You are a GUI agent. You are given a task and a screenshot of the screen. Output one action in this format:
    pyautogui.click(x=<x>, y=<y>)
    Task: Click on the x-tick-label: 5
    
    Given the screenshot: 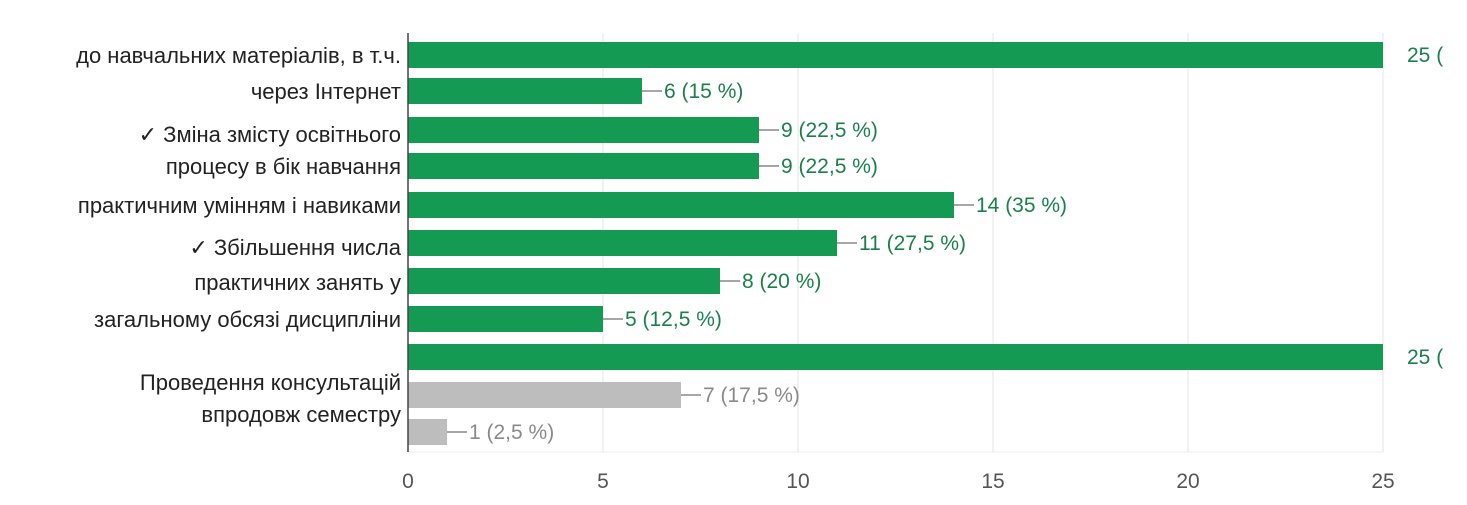 What is the action you would take?
    pyautogui.click(x=603, y=481)
    